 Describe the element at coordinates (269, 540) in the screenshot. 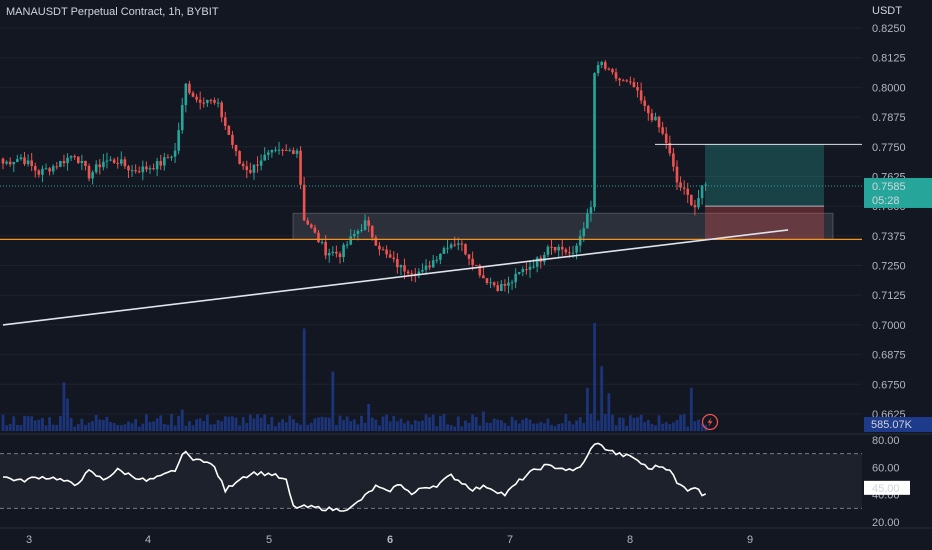

I see `time-tick: 5` at that location.